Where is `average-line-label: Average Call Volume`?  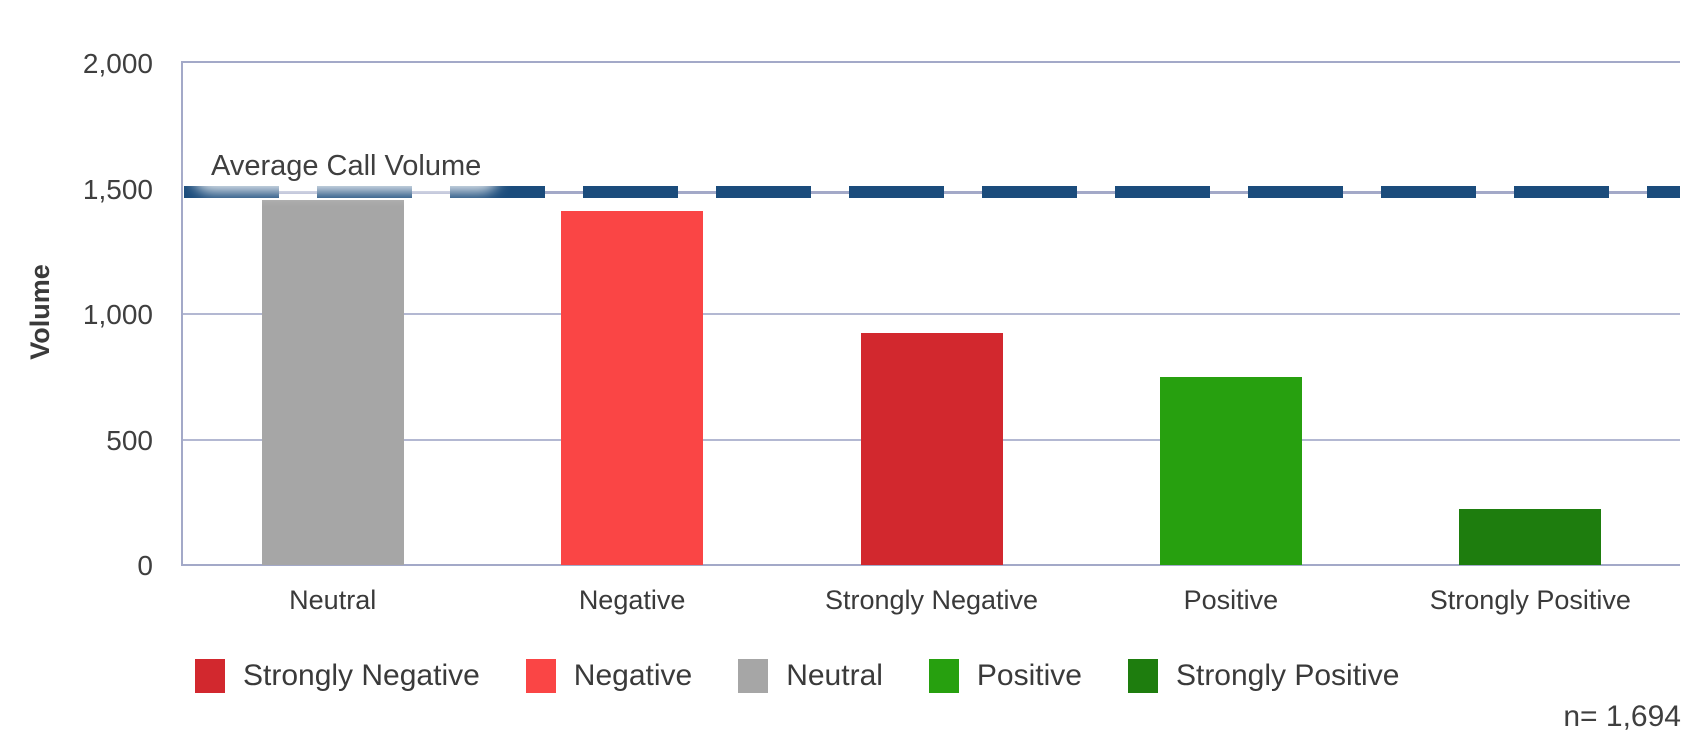
average-line-label: Average Call Volume is located at coordinates (346, 166).